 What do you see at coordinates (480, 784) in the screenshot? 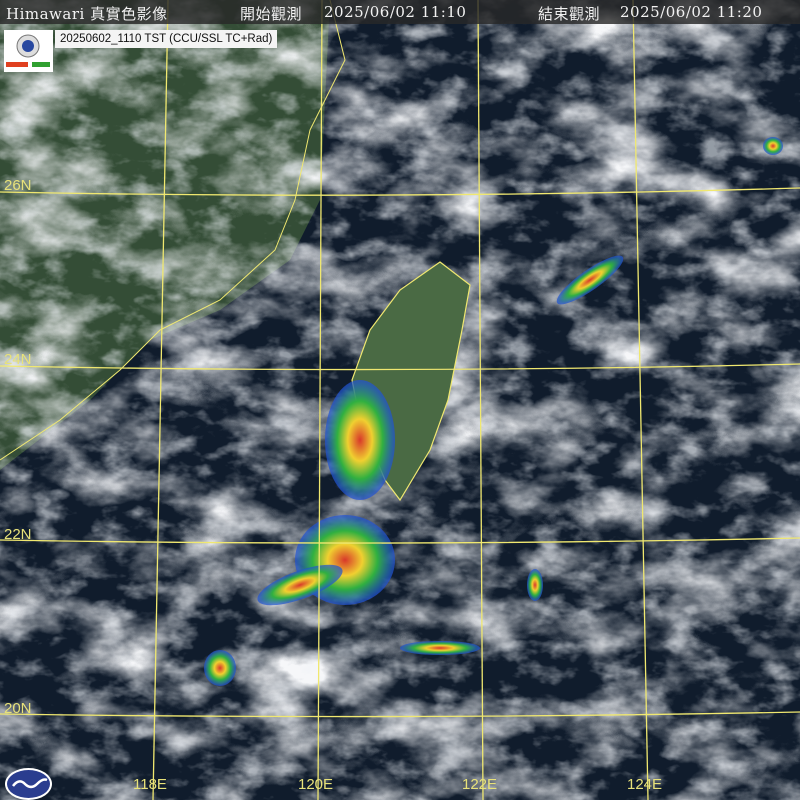
I see `lon-label-122e: 122E` at bounding box center [480, 784].